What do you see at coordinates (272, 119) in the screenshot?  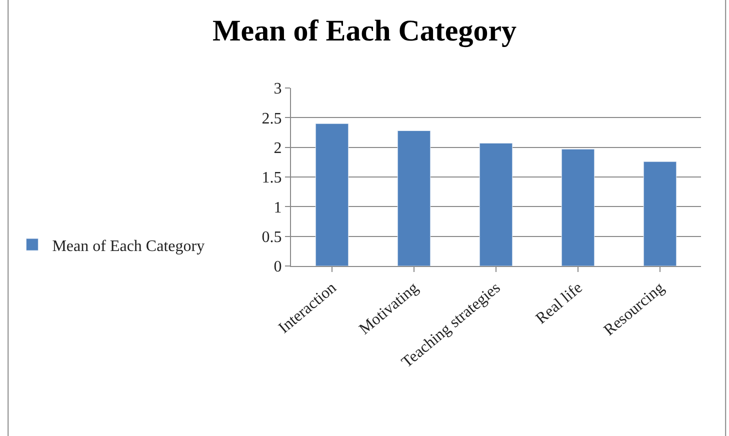 I see `y-tick-label: 2.5` at bounding box center [272, 119].